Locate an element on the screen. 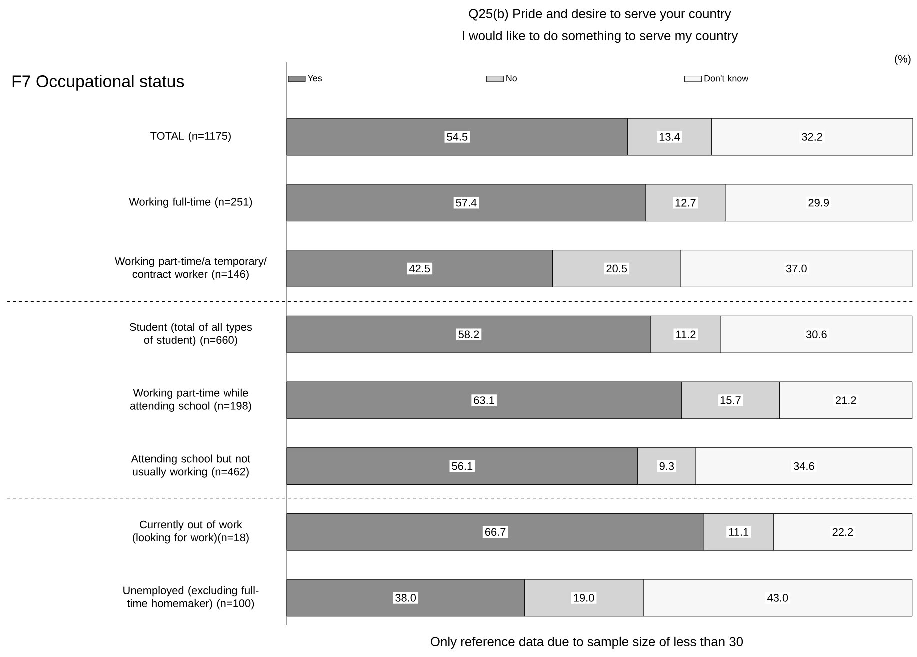  data-label: 34.6 is located at coordinates (804, 466).